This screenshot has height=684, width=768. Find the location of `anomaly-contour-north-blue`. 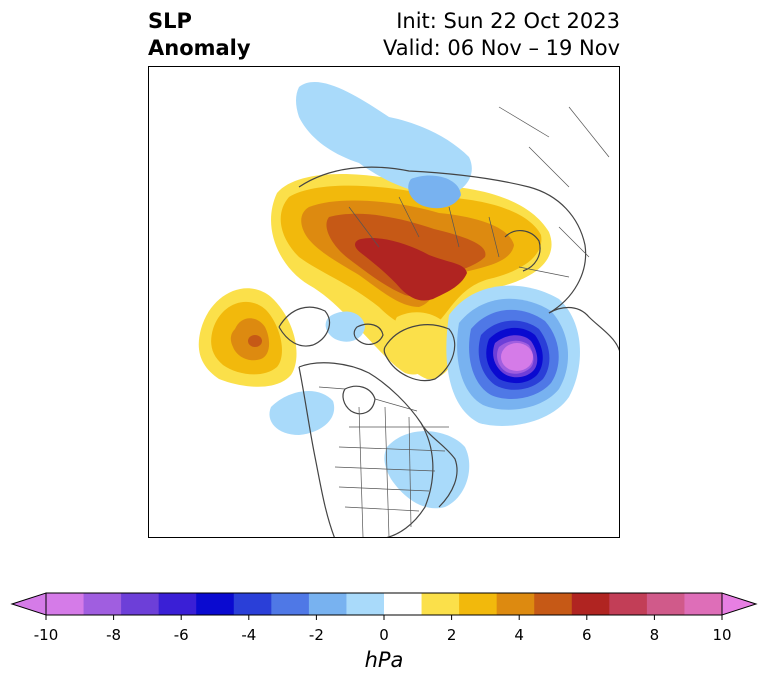

anomaly-contour-north-blue is located at coordinates (434, 192).